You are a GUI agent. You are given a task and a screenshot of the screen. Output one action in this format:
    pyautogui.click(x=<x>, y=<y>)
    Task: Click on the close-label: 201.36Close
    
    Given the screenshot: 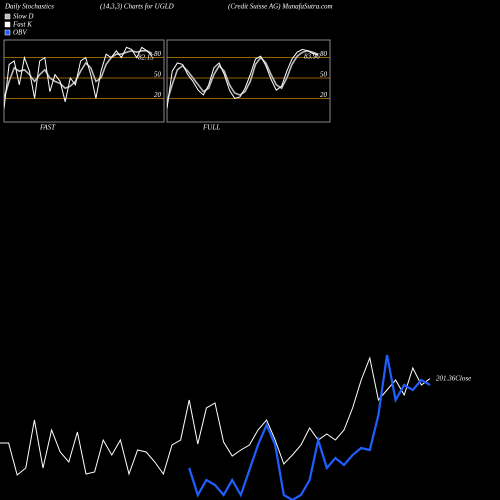 What is the action you would take?
    pyautogui.click(x=453, y=378)
    